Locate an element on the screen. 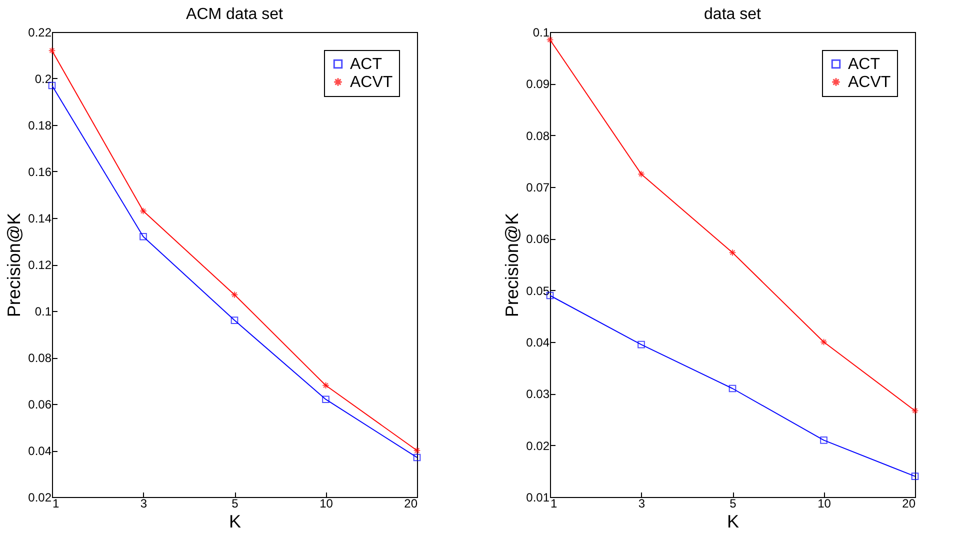 Image resolution: width=967 pixels, height=550 pixels. y-tick-label: 0.22 is located at coordinates (40, 33).